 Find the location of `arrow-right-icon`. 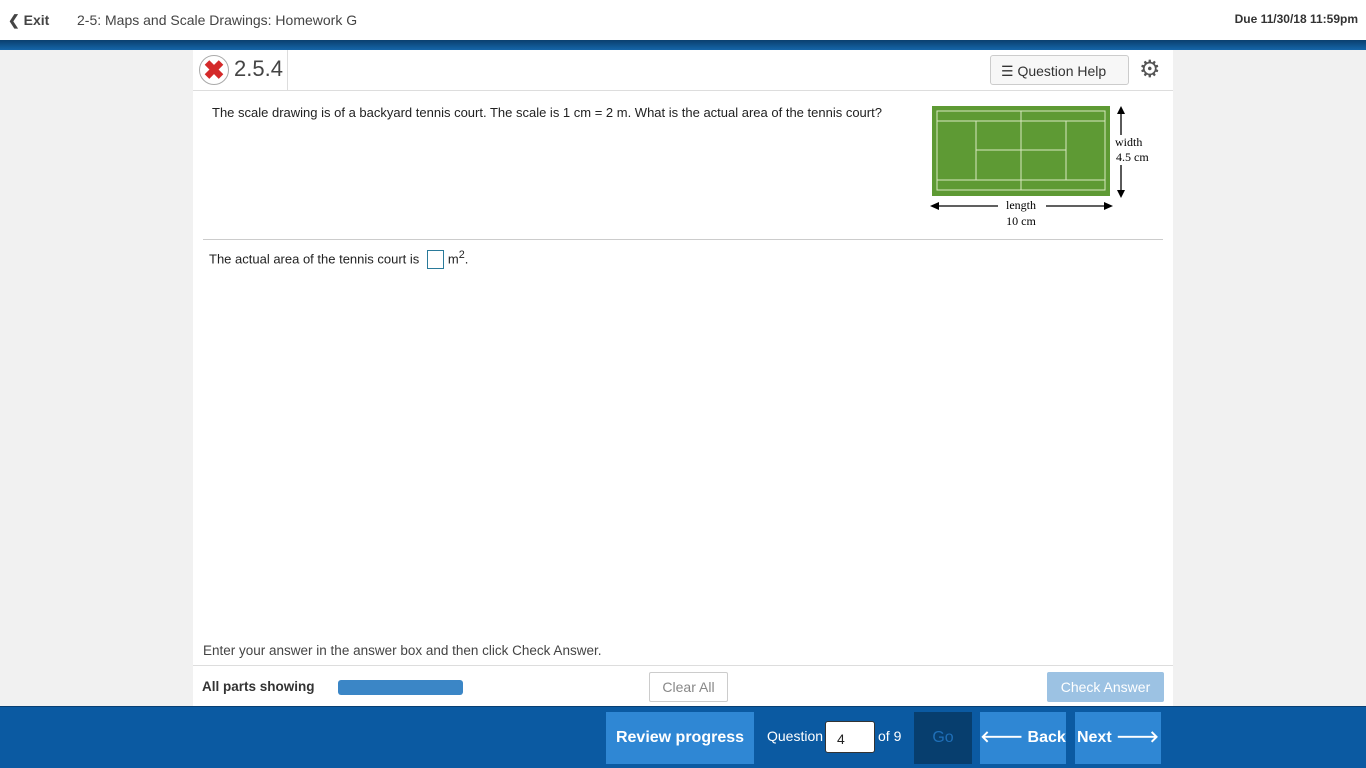

arrow-right-icon is located at coordinates (1108, 206).